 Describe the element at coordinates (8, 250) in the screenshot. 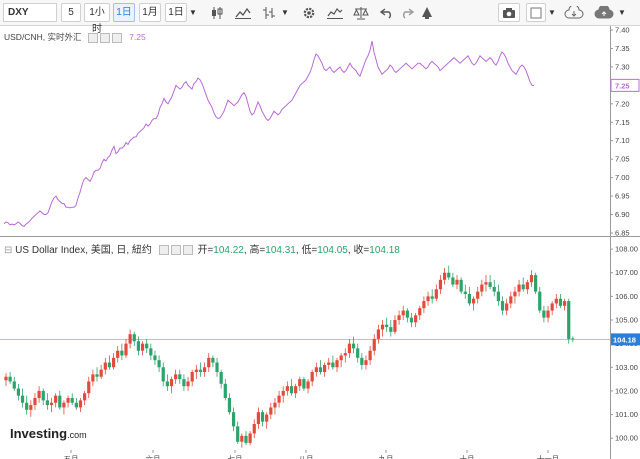

I see `collapse-icon: ⊟` at that location.